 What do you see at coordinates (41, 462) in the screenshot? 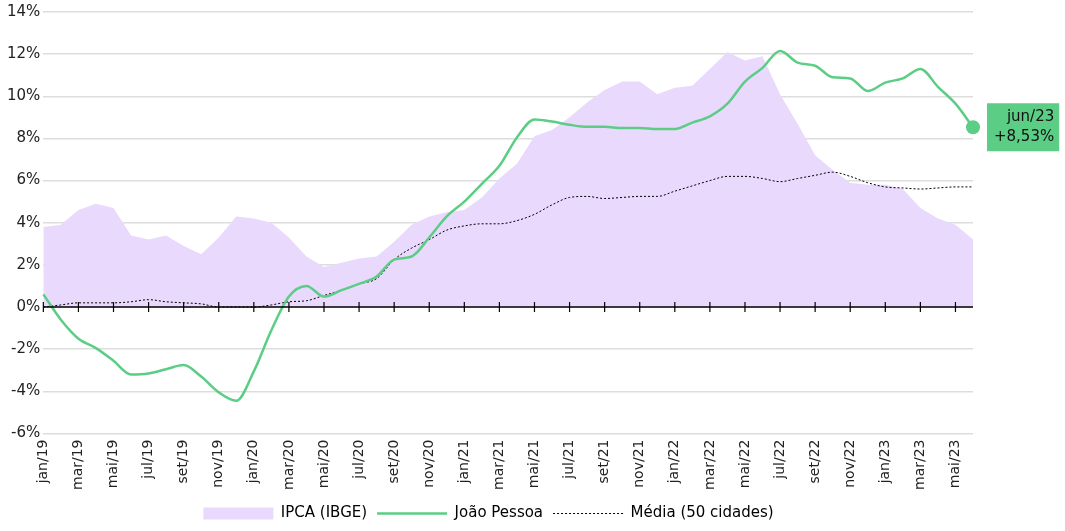
I see `x-tick-label: jan/19` at bounding box center [41, 462].